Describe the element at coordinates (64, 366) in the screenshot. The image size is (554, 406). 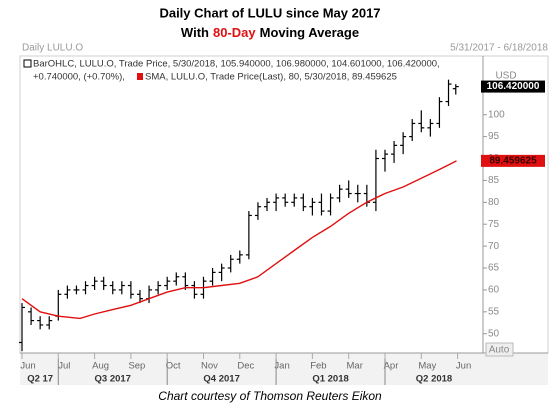
I see `x-tick-label: Jul` at that location.